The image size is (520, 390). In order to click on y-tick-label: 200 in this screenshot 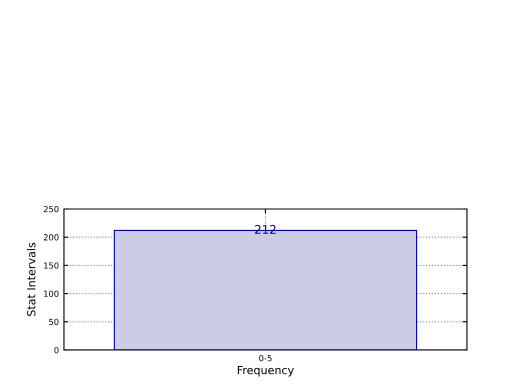, I will do `click(51, 237)`.